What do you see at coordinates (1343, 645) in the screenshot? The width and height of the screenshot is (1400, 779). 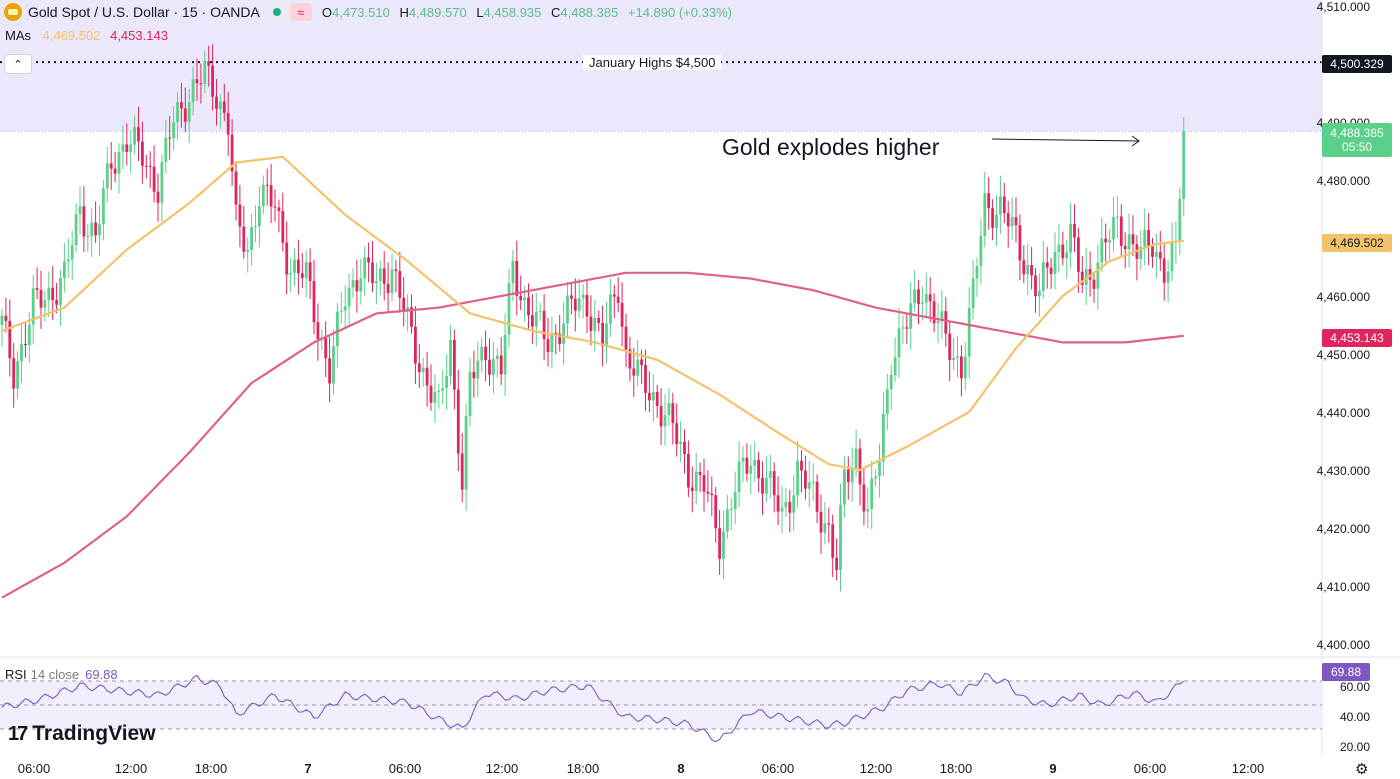 I see `price-tick: 4,400.000` at bounding box center [1343, 645].